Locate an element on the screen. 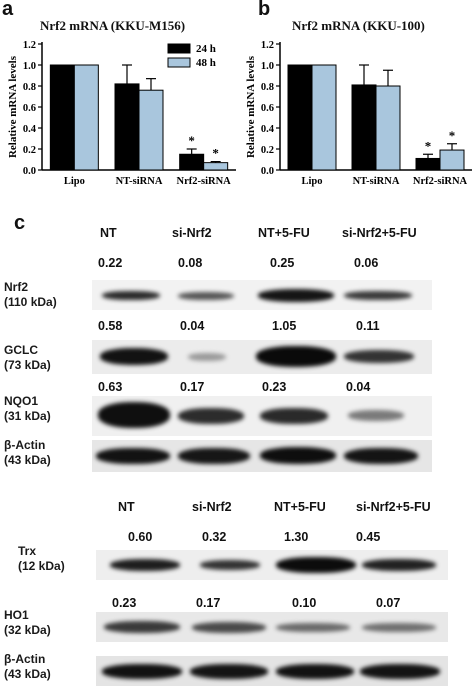 This screenshot has height=690, width=474. x-tick-label: Lipo is located at coordinates (311, 181).